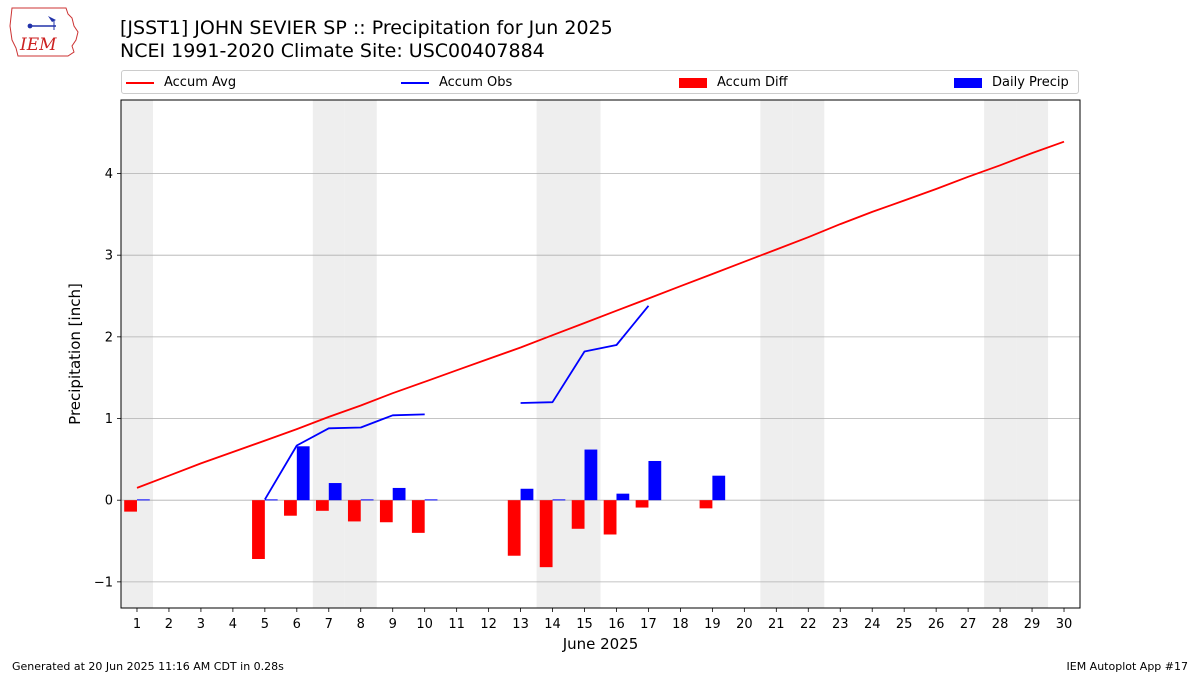 This screenshot has height=675, width=1200. I want to click on x-tick-label: 23, so click(840, 624).